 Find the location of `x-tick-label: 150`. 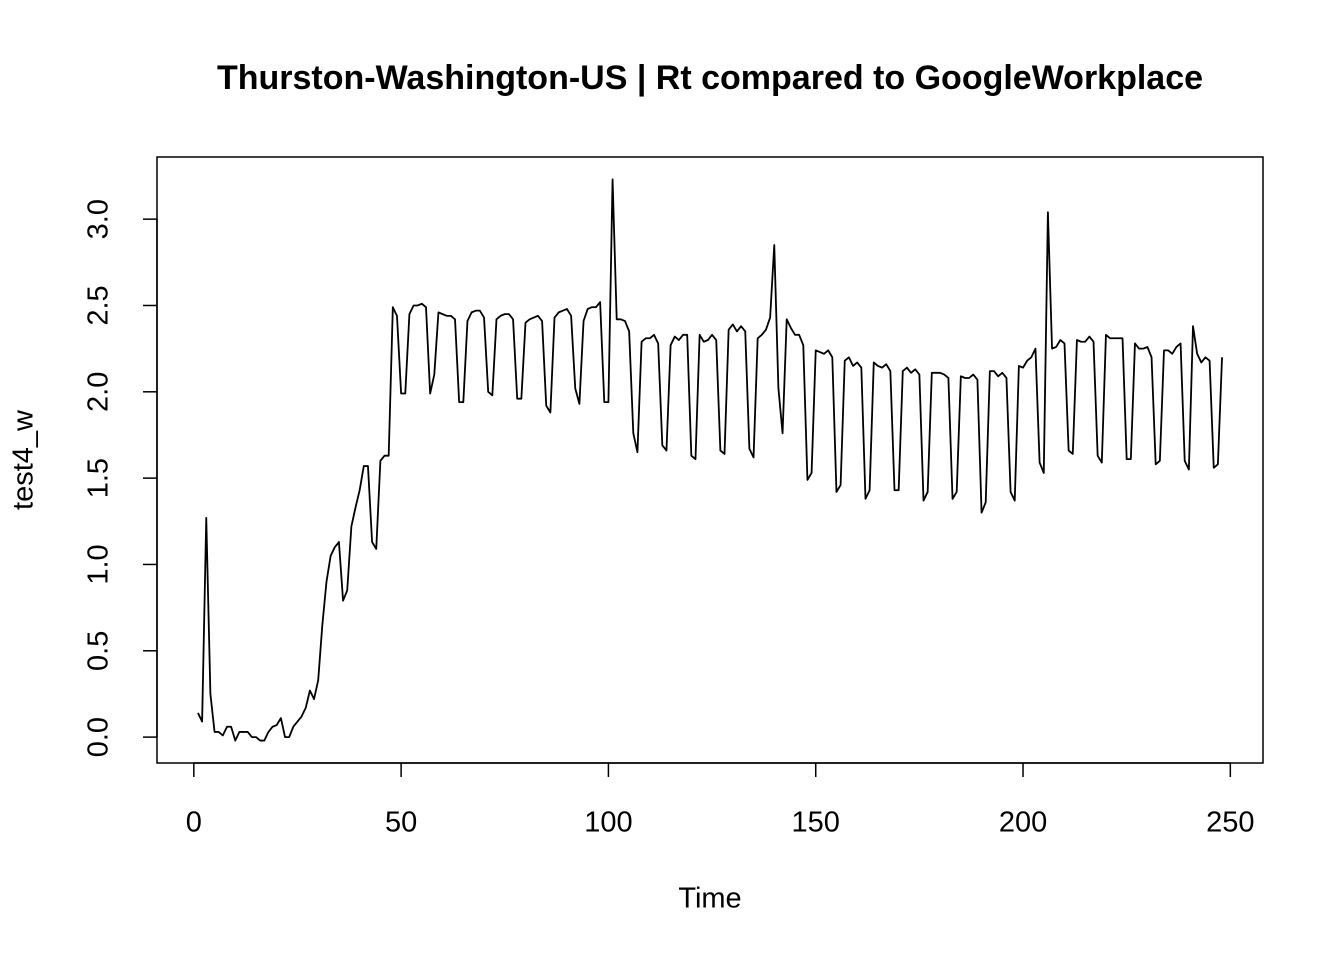

x-tick-label: 150 is located at coordinates (816, 823).